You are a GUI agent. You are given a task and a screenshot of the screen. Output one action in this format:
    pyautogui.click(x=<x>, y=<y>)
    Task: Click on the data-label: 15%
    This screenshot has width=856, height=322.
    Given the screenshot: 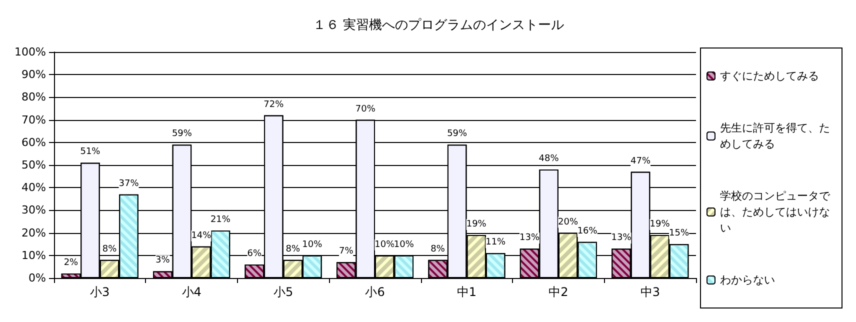 What is the action you would take?
    pyautogui.click(x=679, y=233)
    